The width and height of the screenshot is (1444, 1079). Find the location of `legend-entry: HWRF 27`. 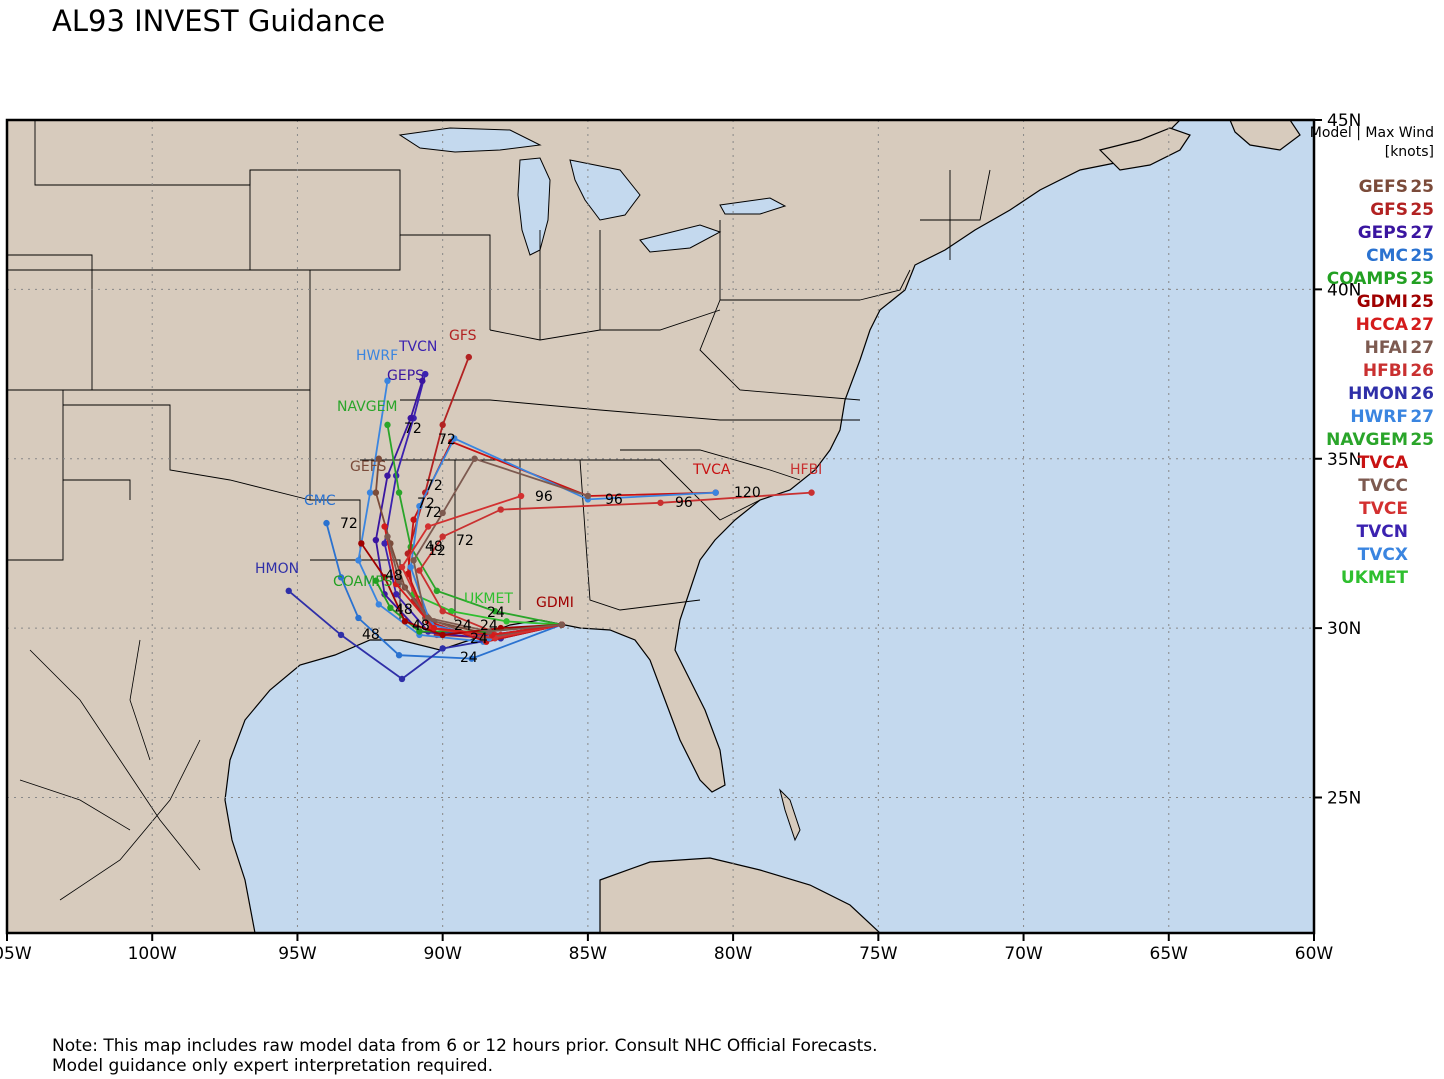

legend-entry: HWRF 27 is located at coordinates (1359, 417).